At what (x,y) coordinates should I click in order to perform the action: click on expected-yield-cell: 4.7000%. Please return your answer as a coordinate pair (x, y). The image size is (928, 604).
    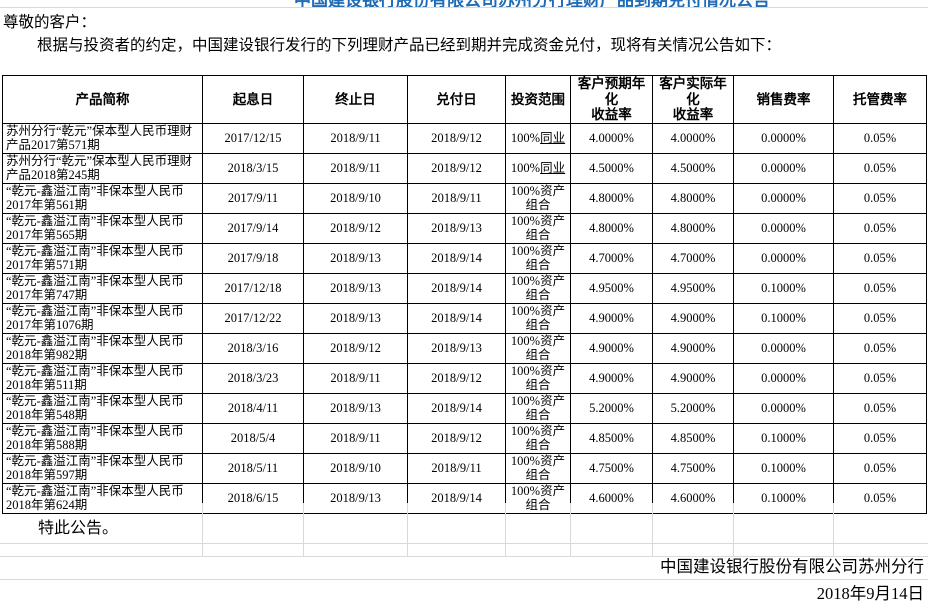
    Looking at the image, I should click on (611, 258).